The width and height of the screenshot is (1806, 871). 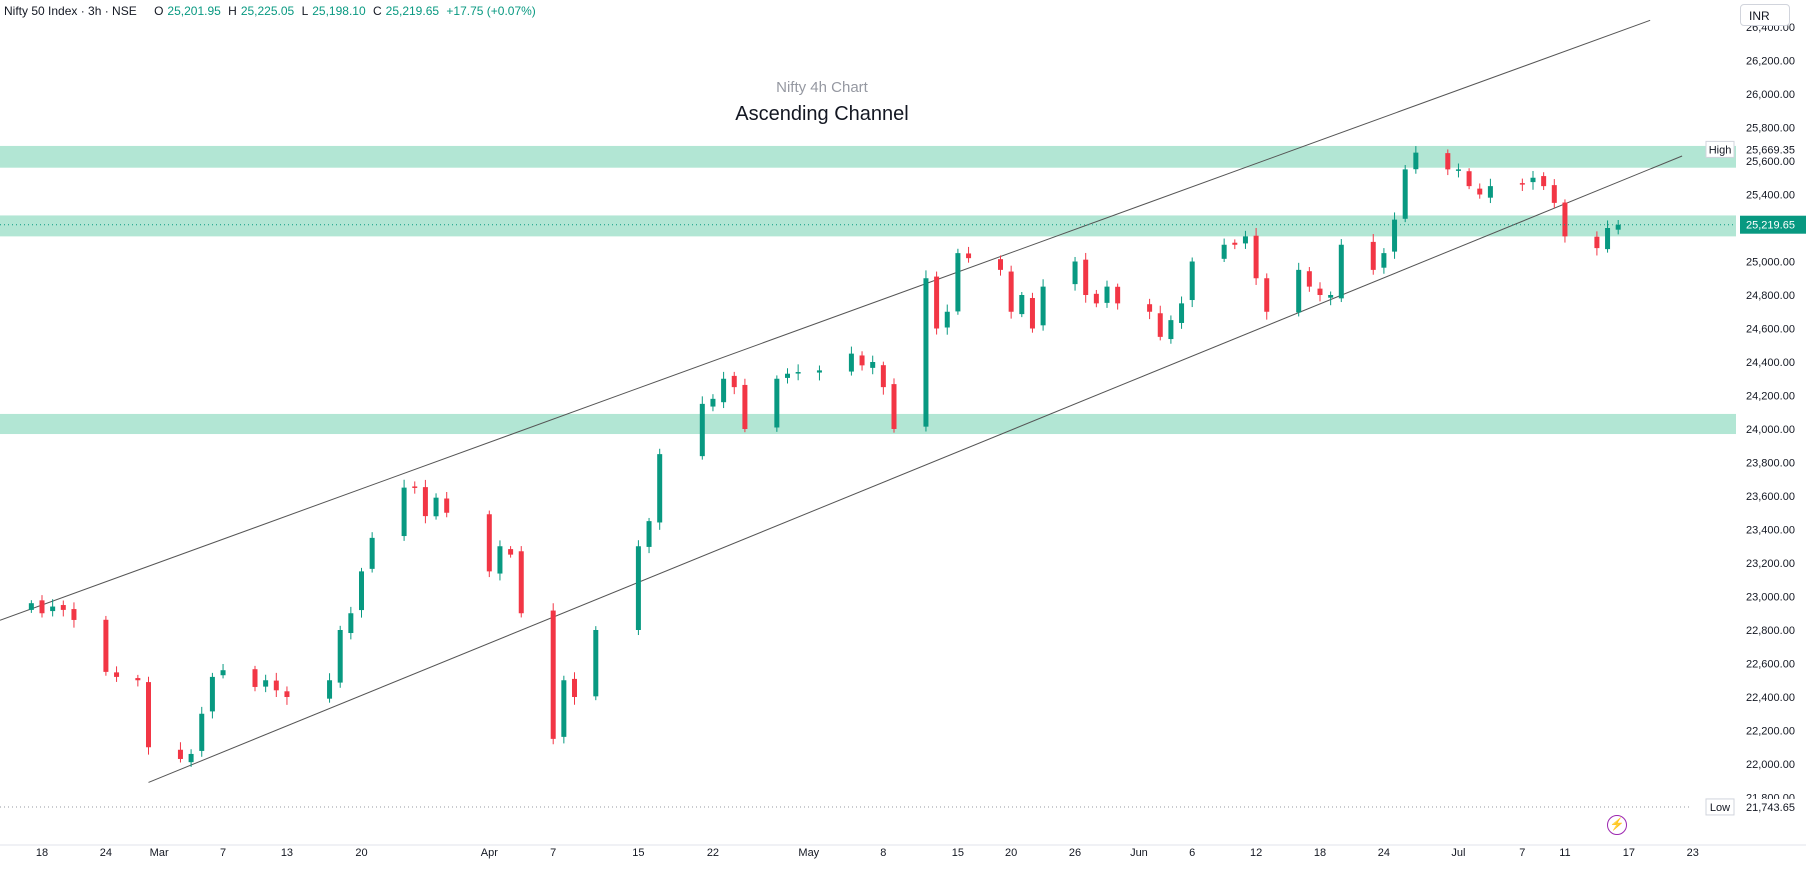 I want to click on currency-button: INR, so click(x=1765, y=15).